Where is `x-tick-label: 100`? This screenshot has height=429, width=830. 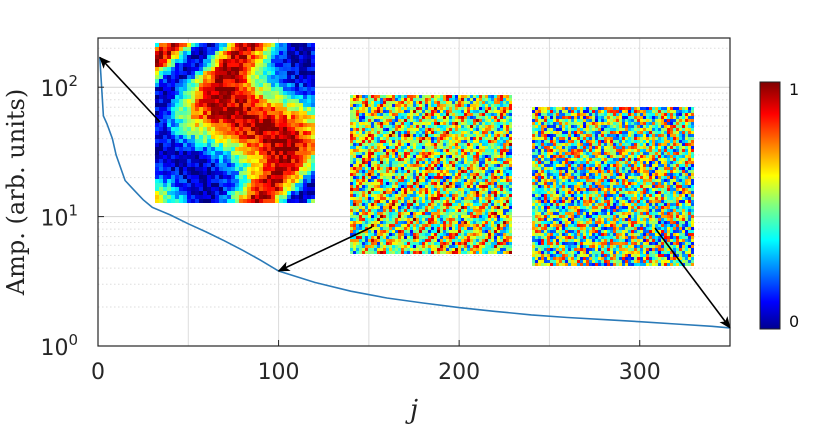
x-tick-label: 100 is located at coordinates (279, 372).